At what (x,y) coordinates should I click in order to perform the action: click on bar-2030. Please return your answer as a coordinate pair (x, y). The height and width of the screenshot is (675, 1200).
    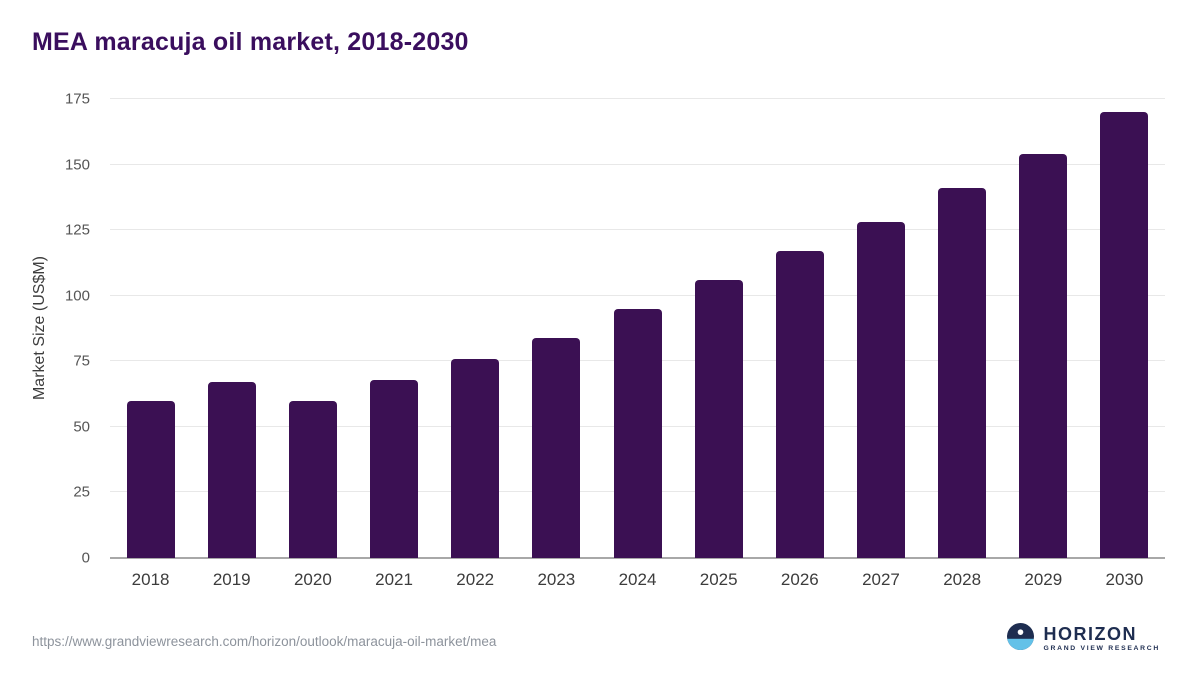
    Looking at the image, I should click on (1124, 335).